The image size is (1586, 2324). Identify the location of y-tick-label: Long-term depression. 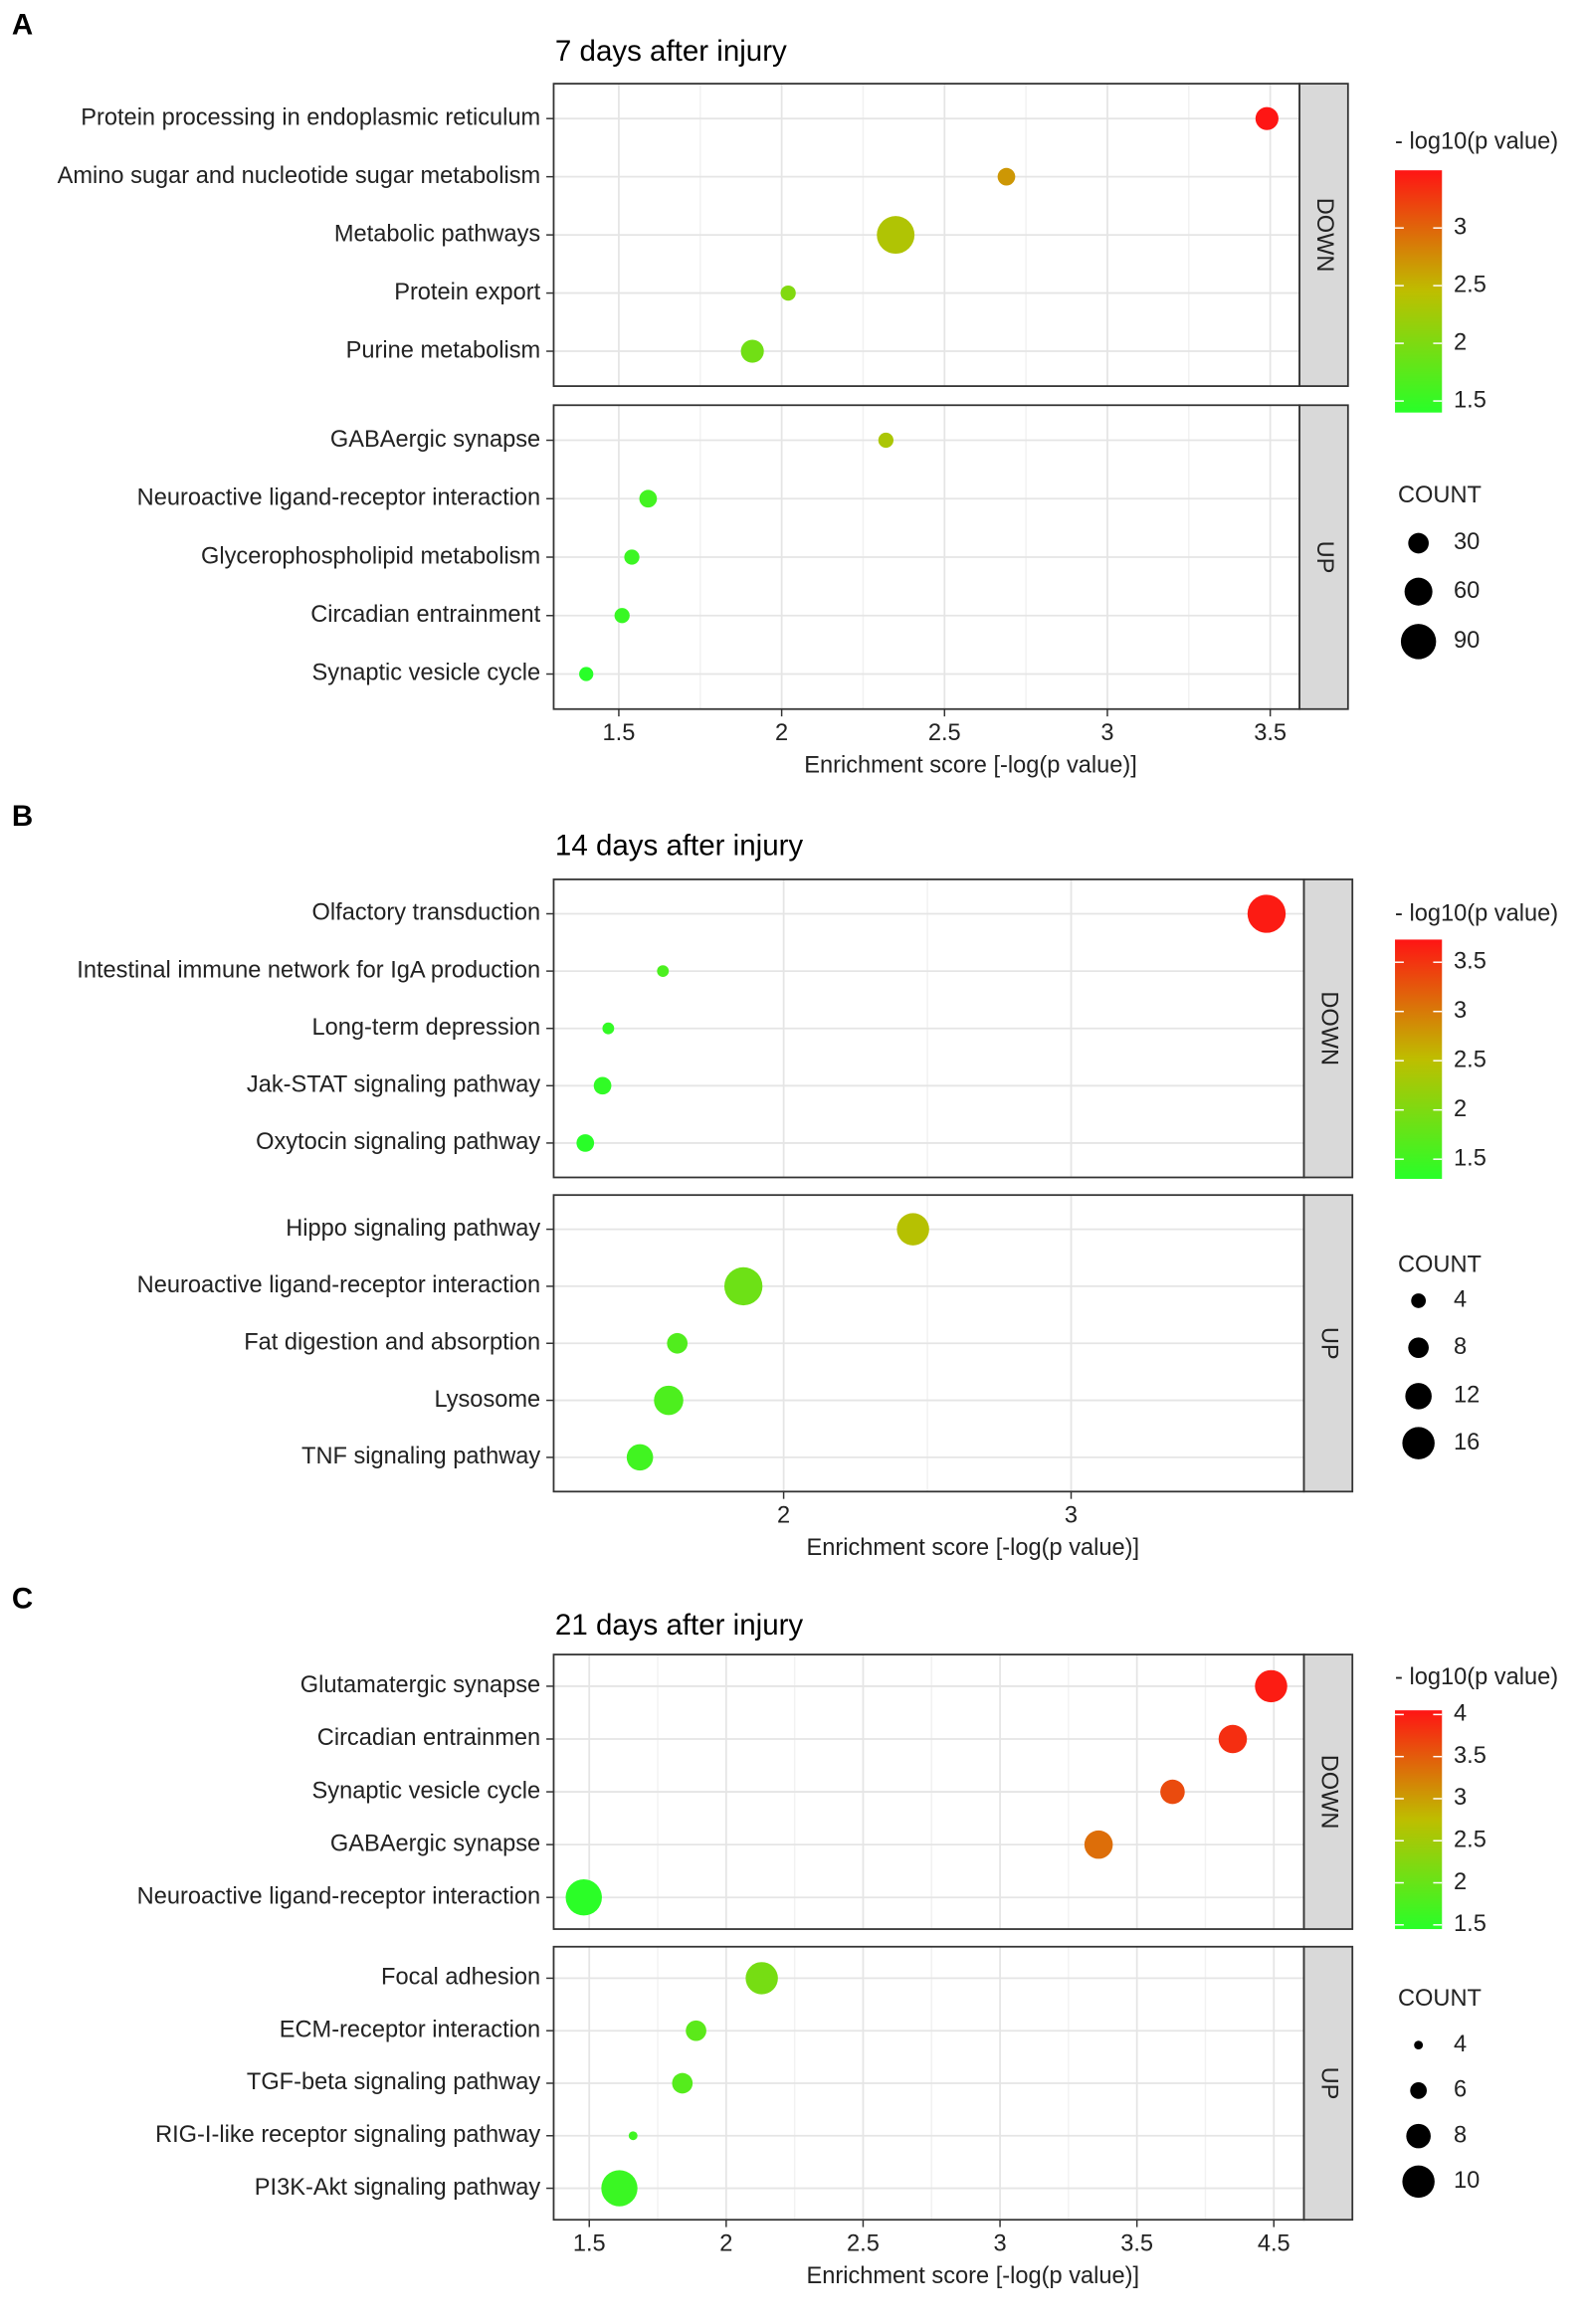
(426, 1028).